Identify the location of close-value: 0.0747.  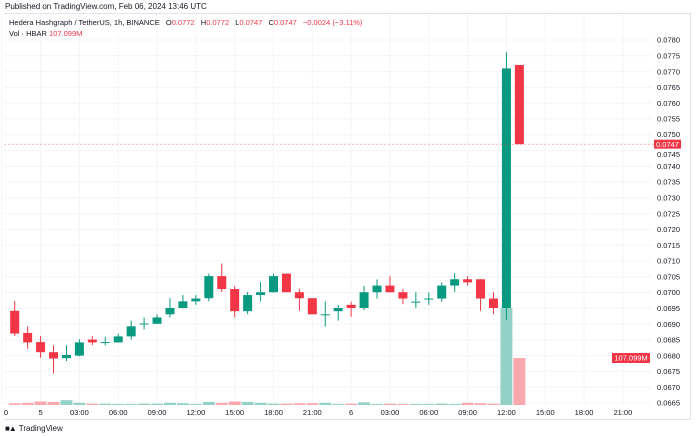
(285, 22).